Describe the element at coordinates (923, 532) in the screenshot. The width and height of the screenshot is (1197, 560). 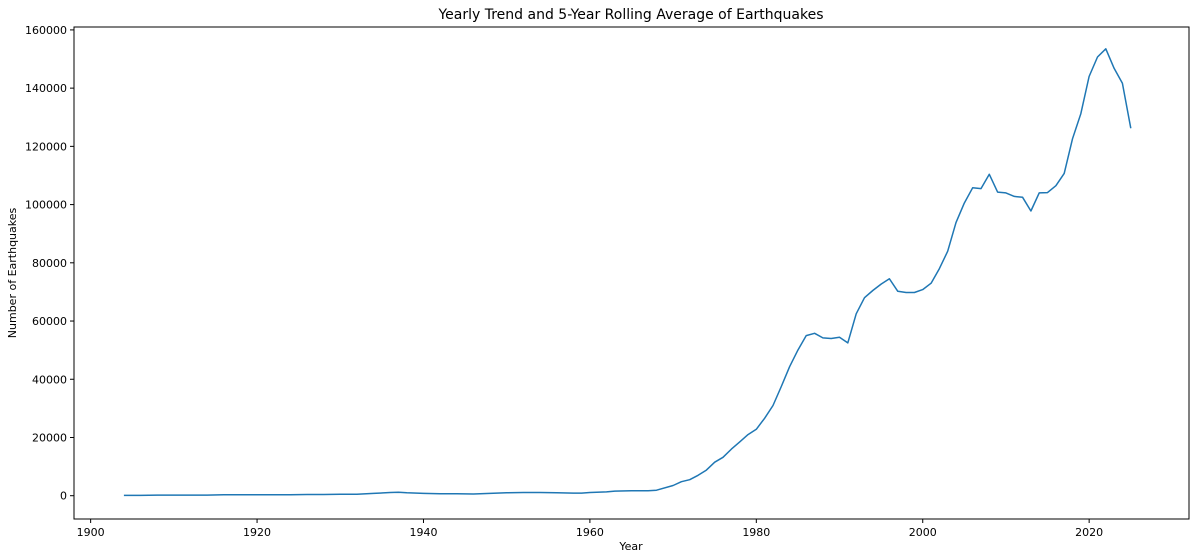
I see `x-tick-label: 2000` at that location.